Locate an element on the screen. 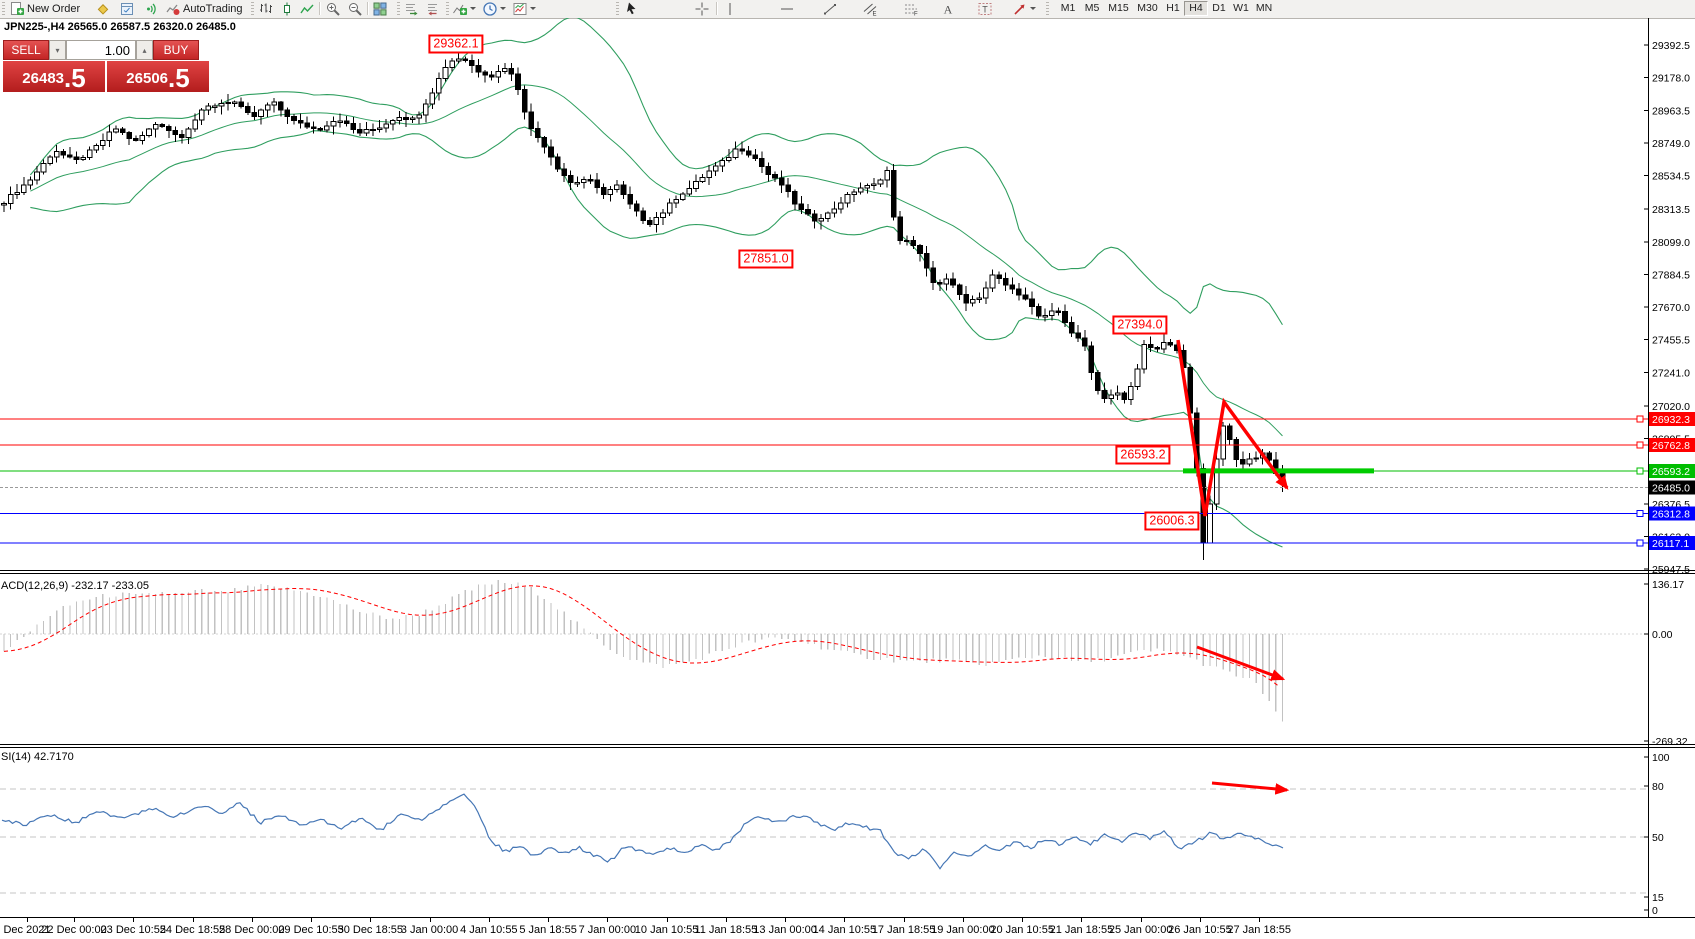  timeframe-M15: M15 is located at coordinates (1118, 8).